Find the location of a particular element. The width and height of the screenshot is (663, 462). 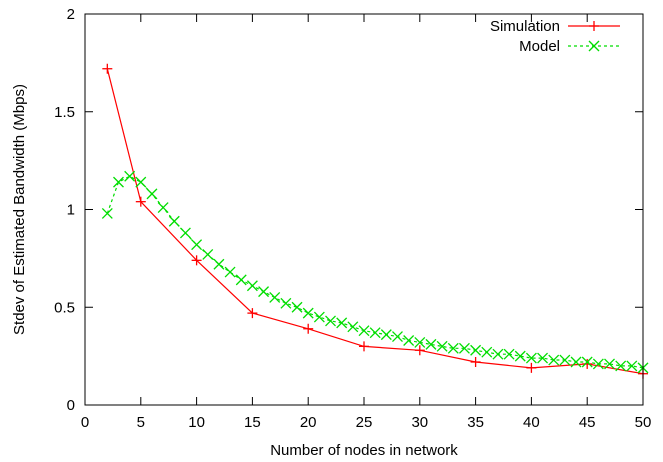

y-tick-label: 1.5 is located at coordinates (64, 112).